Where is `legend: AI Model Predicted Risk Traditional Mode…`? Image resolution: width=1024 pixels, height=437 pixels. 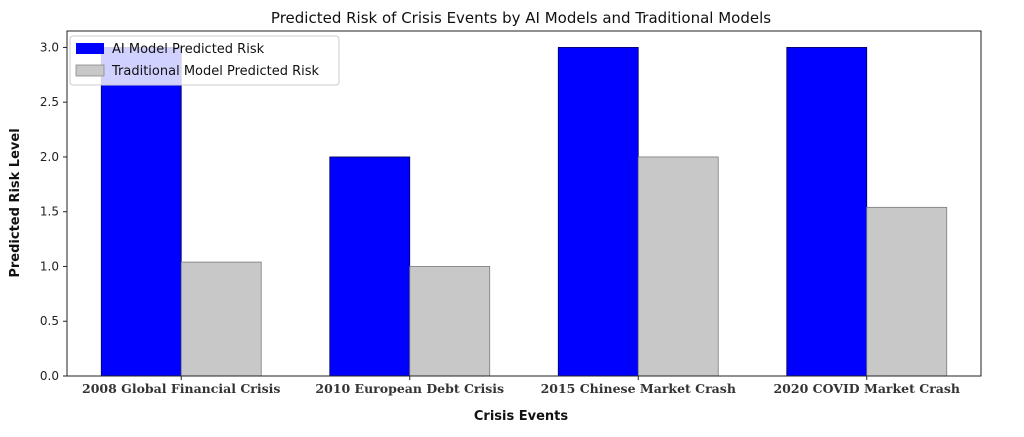 legend: AI Model Predicted Risk Traditional Mode… is located at coordinates (204, 60).